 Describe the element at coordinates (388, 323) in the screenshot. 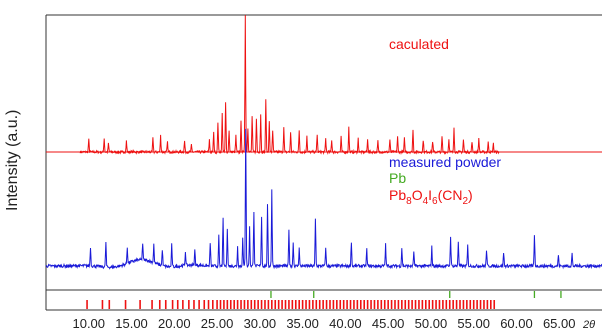

I see `x-tick-label: 45.00` at that location.